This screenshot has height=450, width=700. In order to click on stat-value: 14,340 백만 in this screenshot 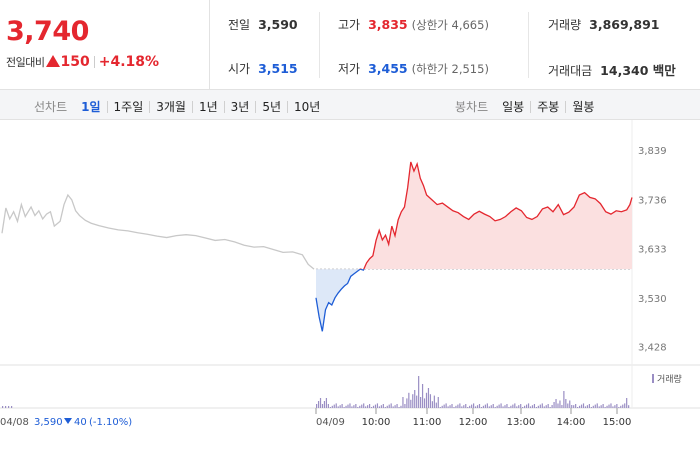, I will do `click(638, 70)`.